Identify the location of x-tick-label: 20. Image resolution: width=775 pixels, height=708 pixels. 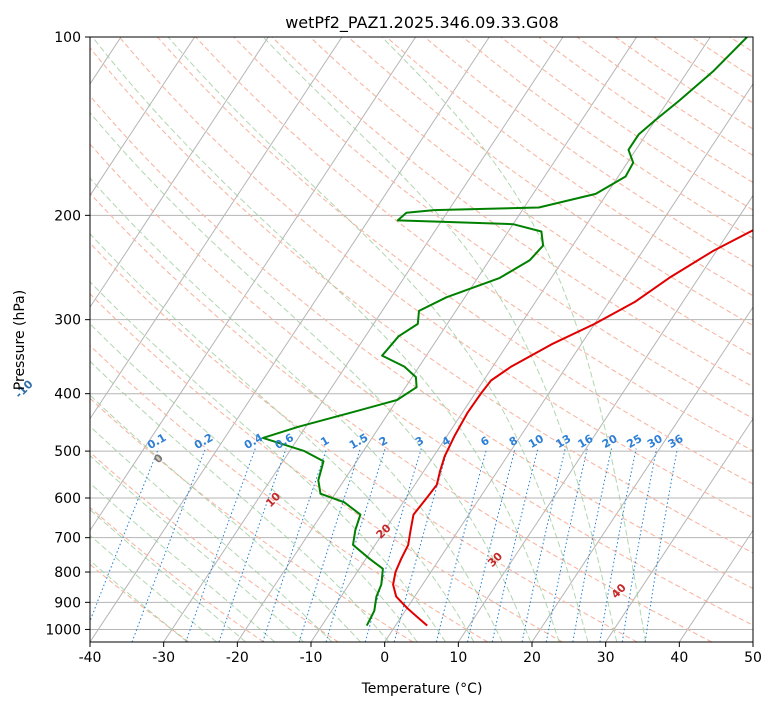
(532, 658).